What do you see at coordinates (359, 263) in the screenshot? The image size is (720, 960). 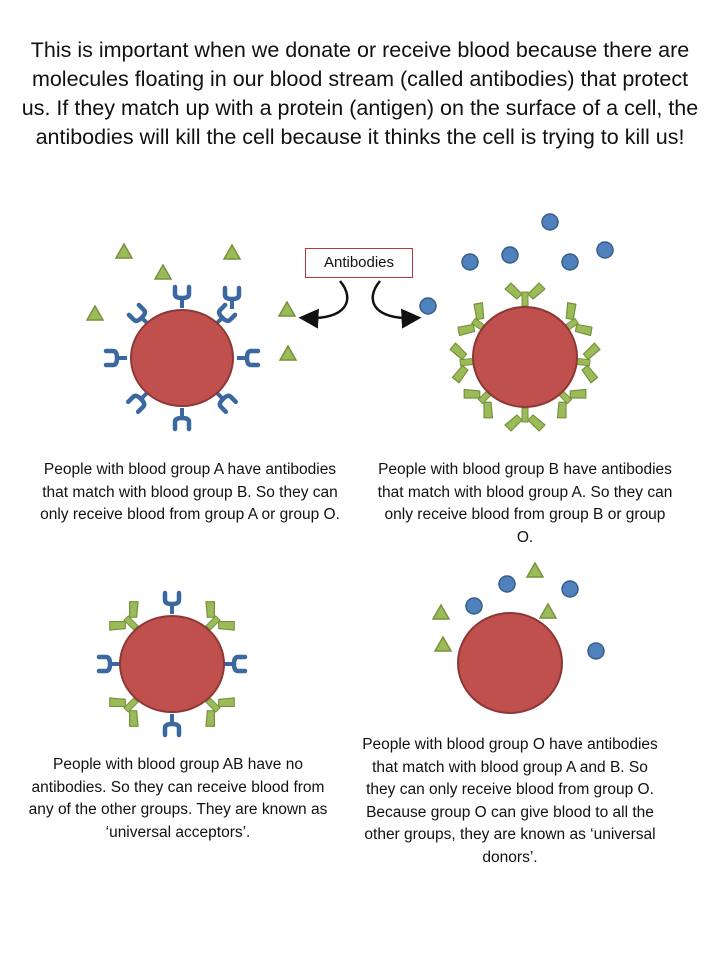 I see `antibodies-label: Antibodies` at bounding box center [359, 263].